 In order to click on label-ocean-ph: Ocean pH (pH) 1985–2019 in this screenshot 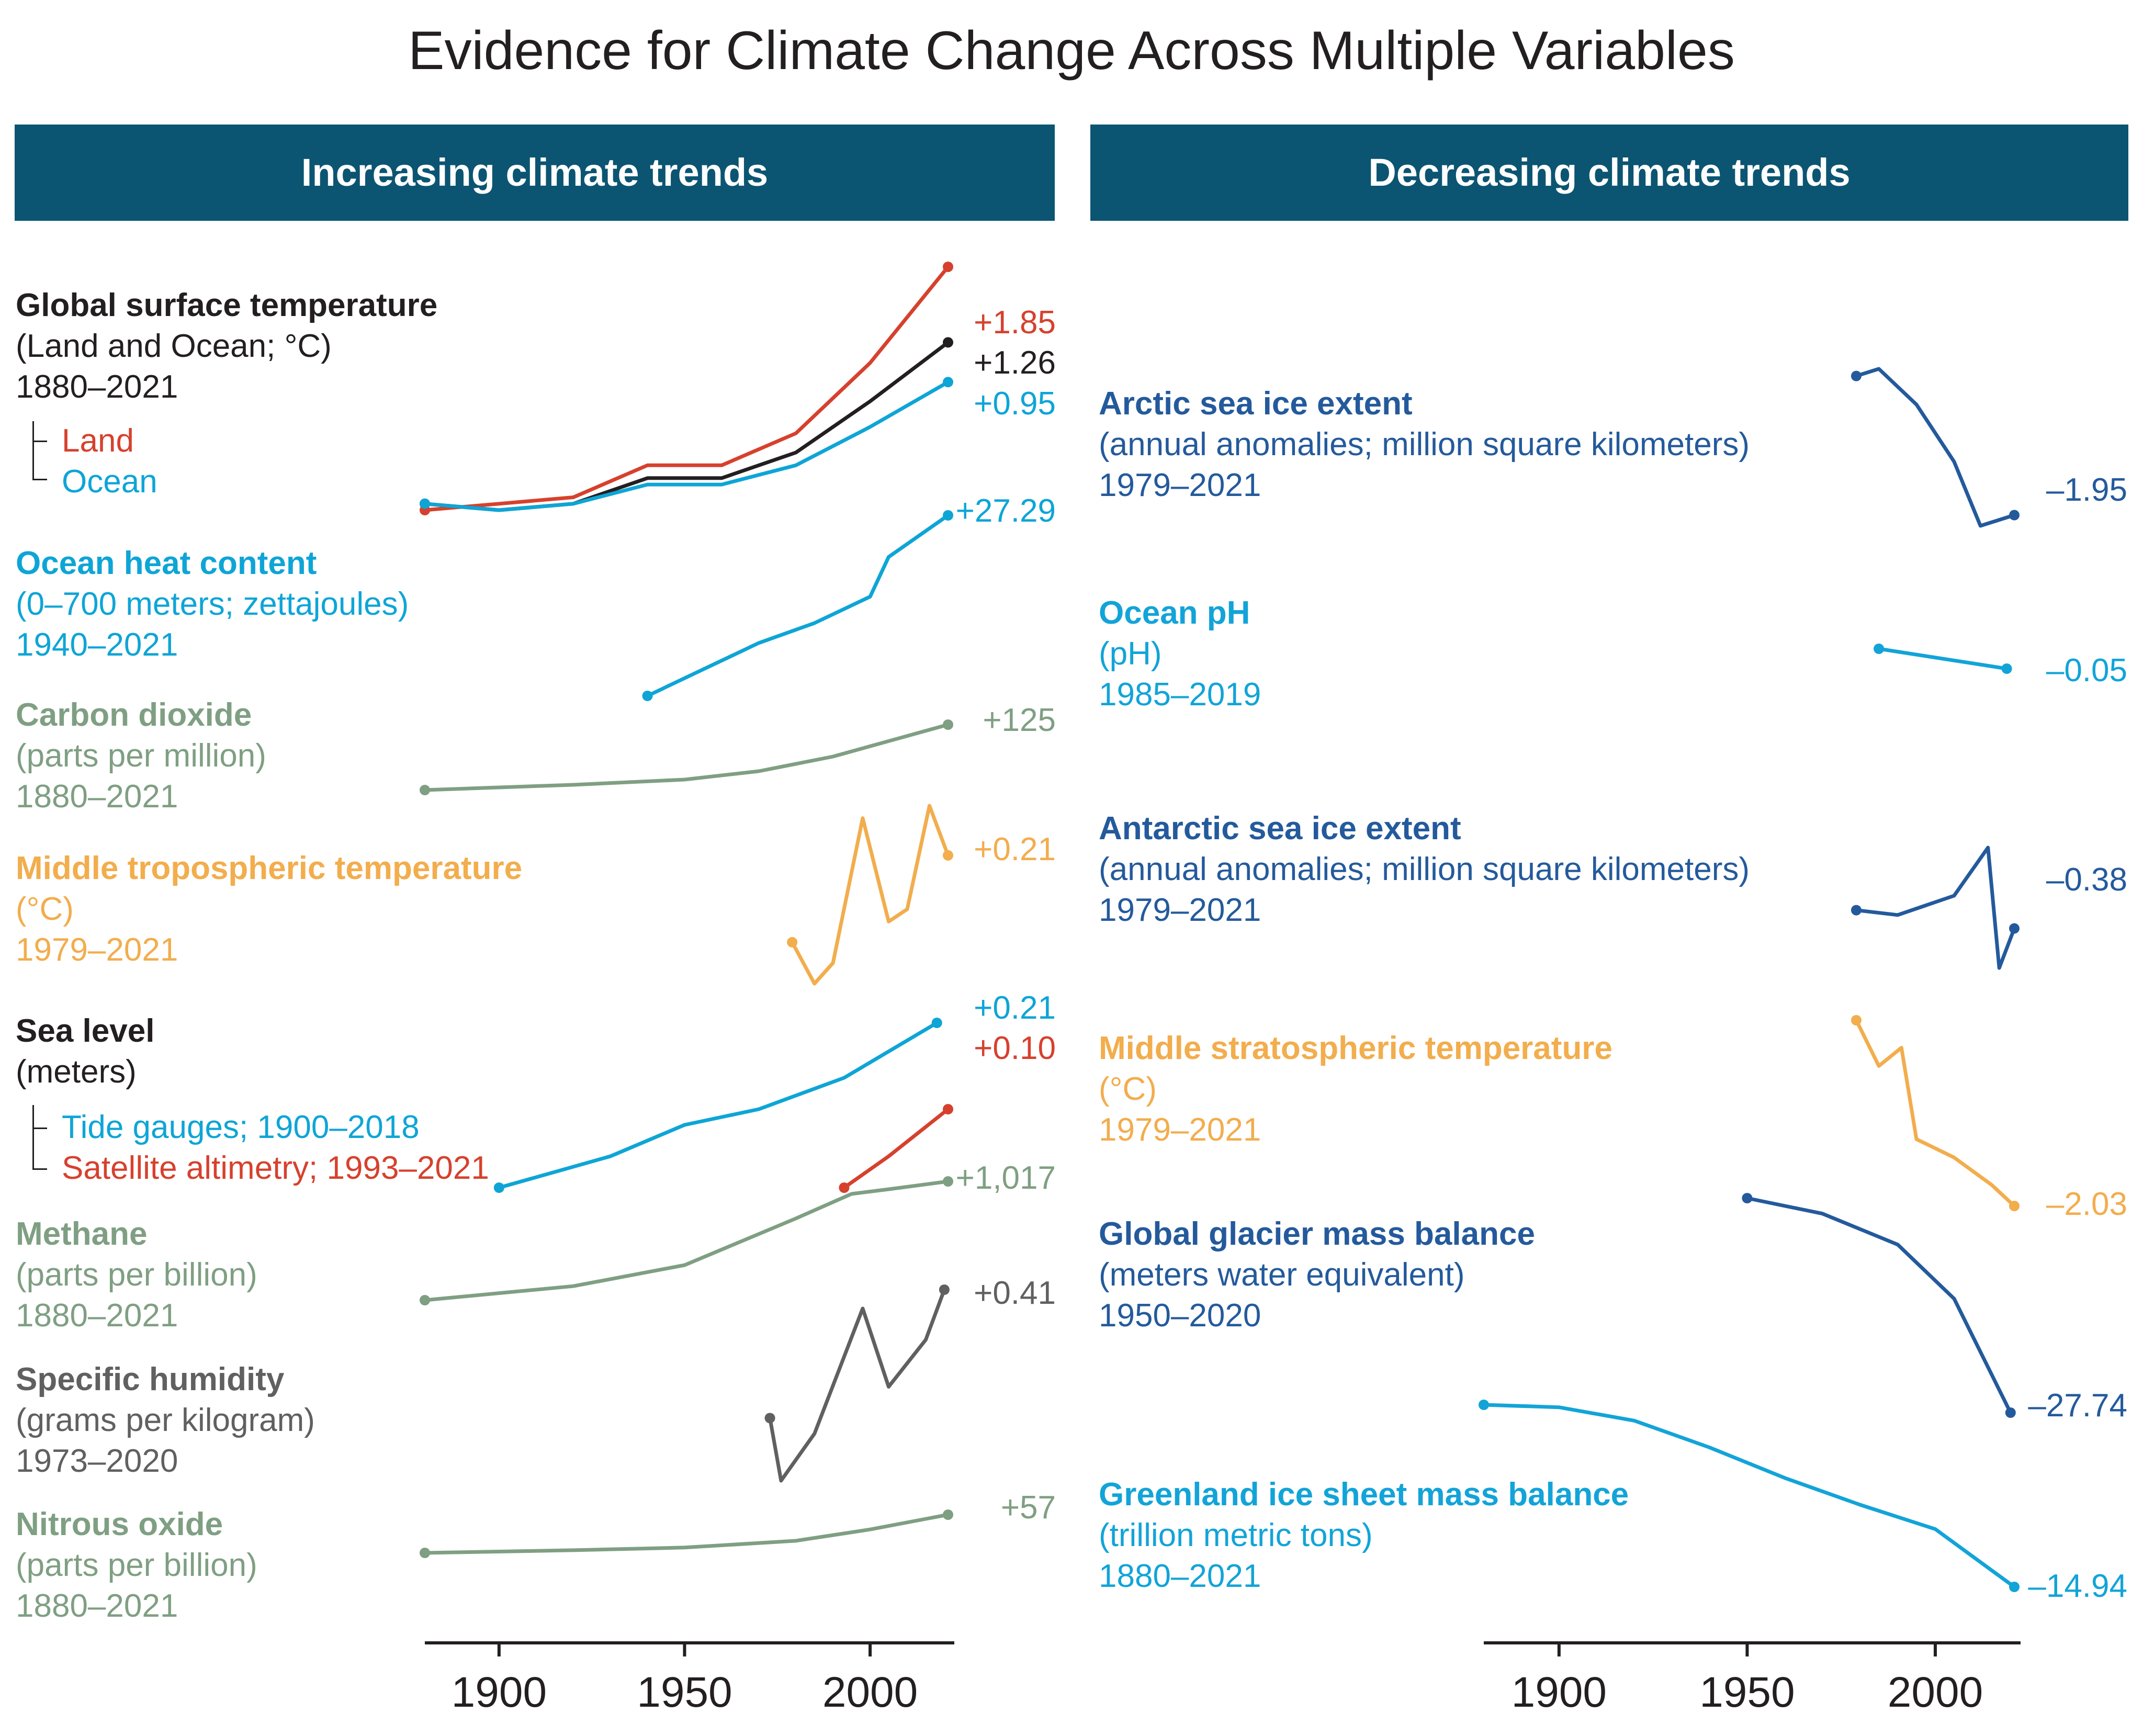, I will do `click(1180, 654)`.